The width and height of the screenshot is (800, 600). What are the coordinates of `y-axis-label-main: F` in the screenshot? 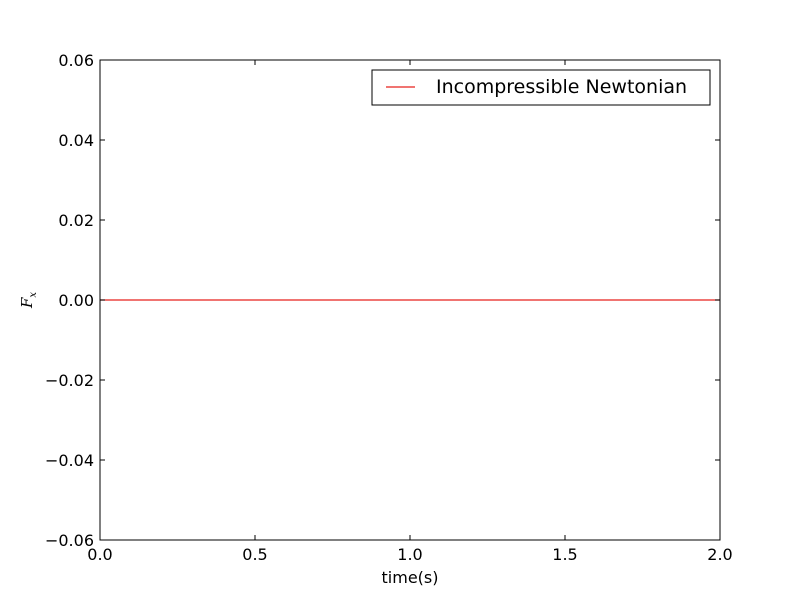 It's located at (27, 303).